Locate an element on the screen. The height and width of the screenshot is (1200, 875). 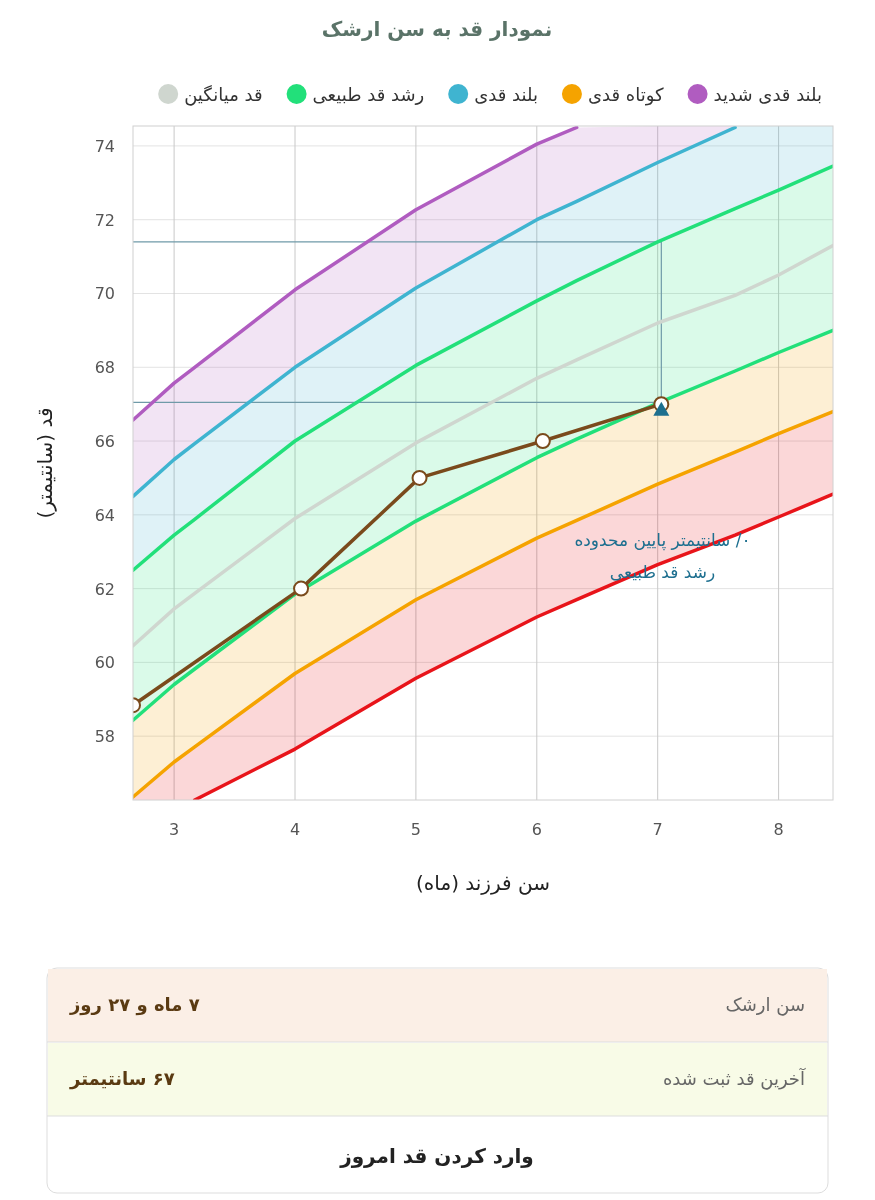
x-tick-label: 8 is located at coordinates (778, 829).